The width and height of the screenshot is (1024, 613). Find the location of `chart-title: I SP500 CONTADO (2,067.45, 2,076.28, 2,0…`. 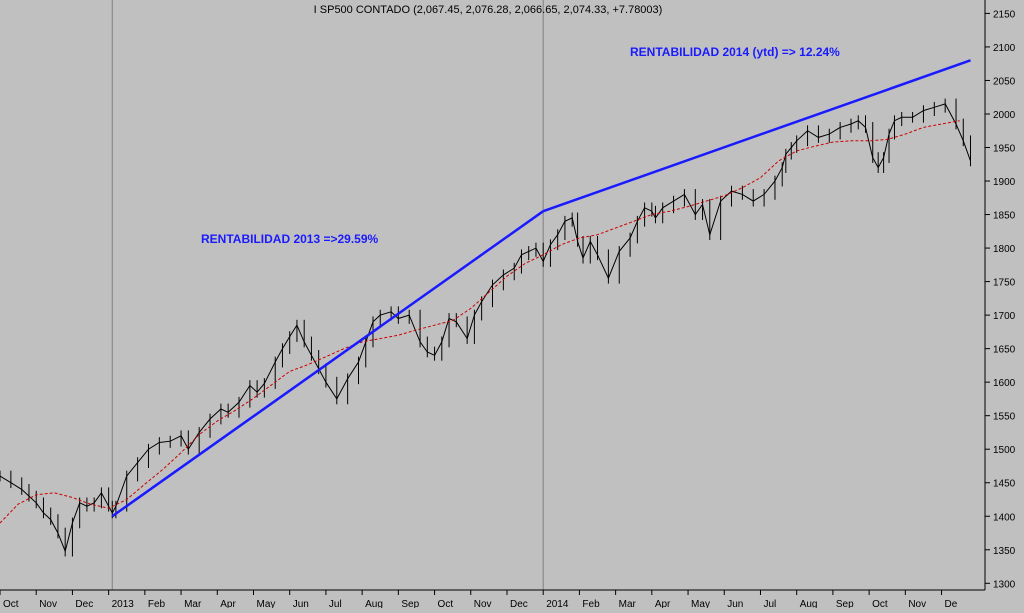

chart-title: I SP500 CONTADO (2,067.45, 2,076.28, 2,0… is located at coordinates (488, 10).